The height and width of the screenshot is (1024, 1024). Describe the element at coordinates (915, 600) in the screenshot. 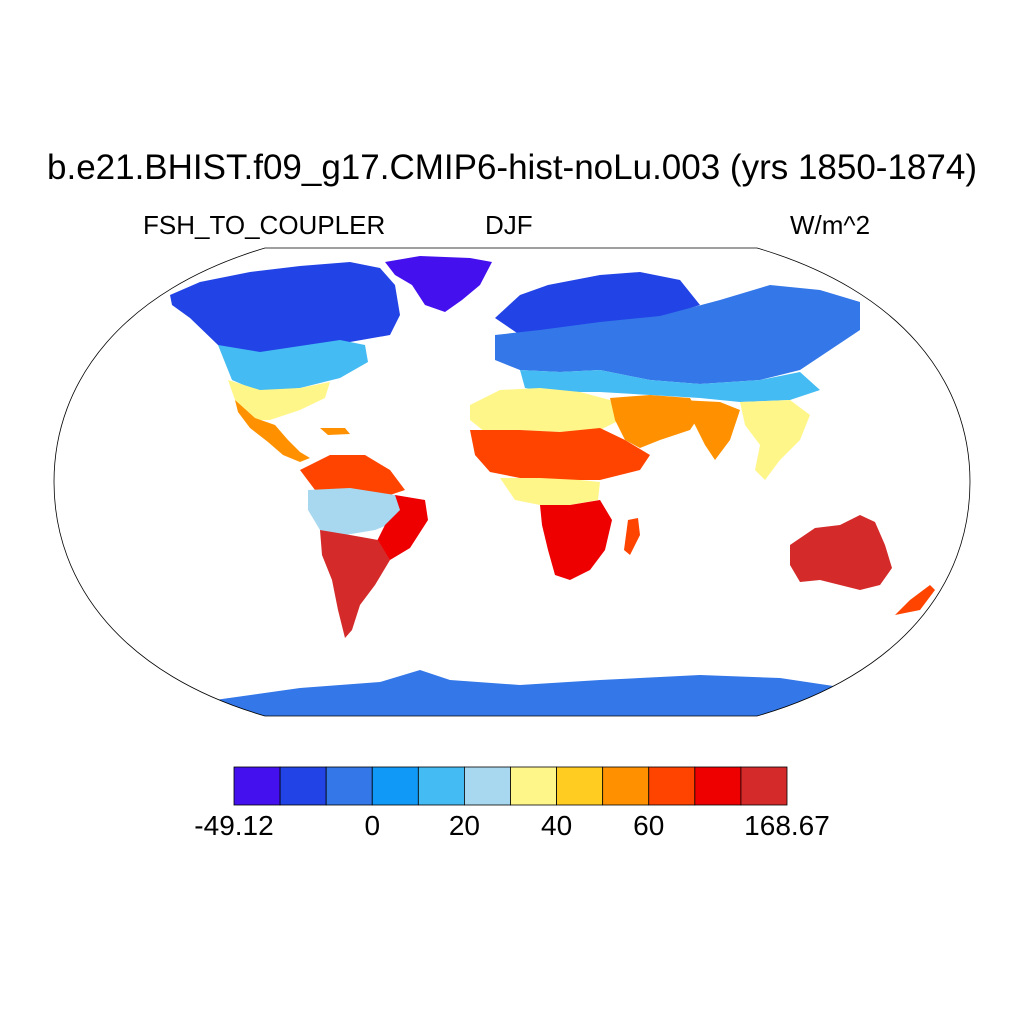

I see `new-zealand-region` at that location.